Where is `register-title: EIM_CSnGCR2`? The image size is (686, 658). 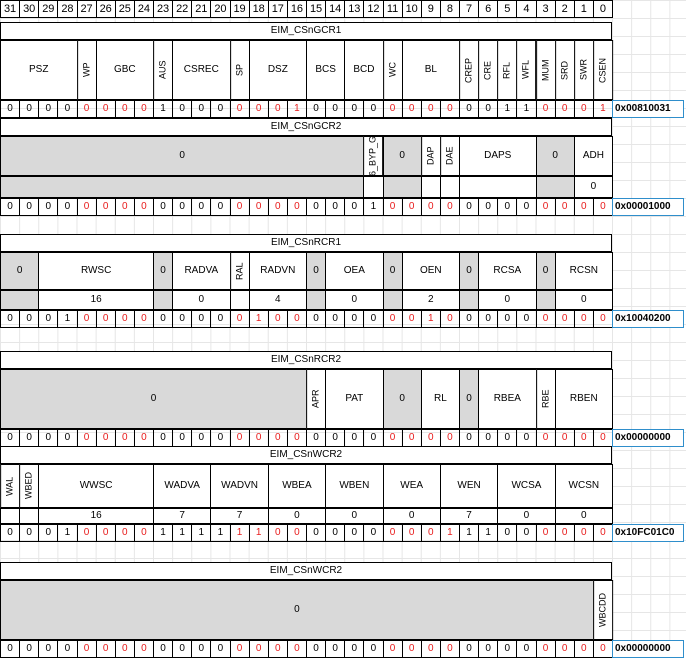 register-title: EIM_CSnGCR2 is located at coordinates (306, 127).